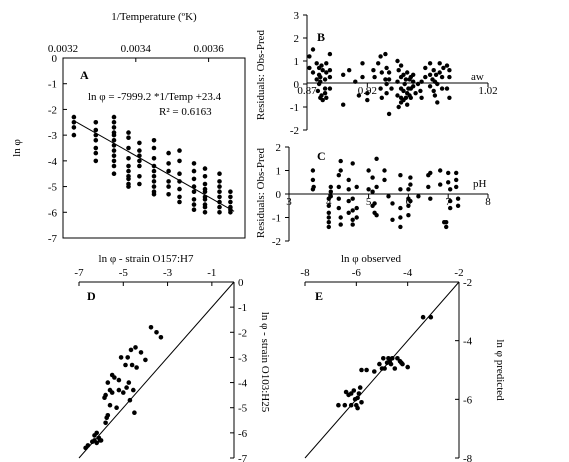  Describe the element at coordinates (289, 202) in the screenshot. I see `x-tick-label: 3` at that location.